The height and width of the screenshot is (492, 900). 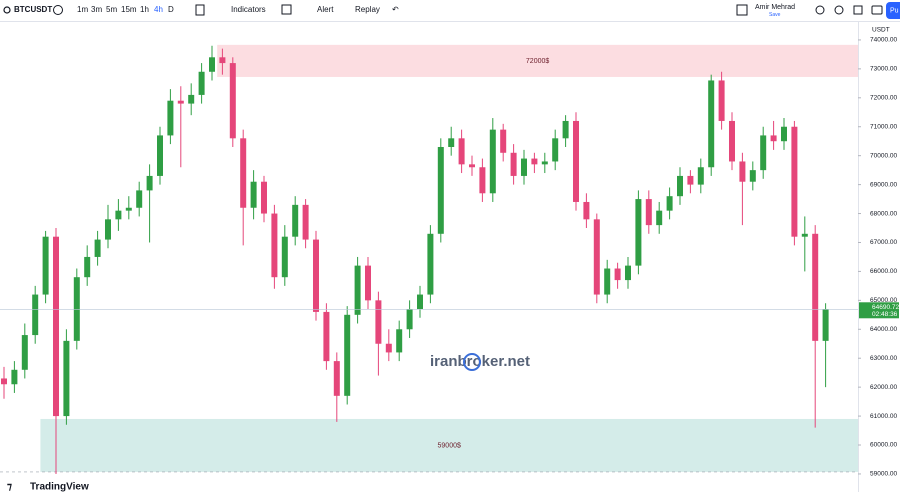 I want to click on interval: 5m, so click(x=111, y=9).